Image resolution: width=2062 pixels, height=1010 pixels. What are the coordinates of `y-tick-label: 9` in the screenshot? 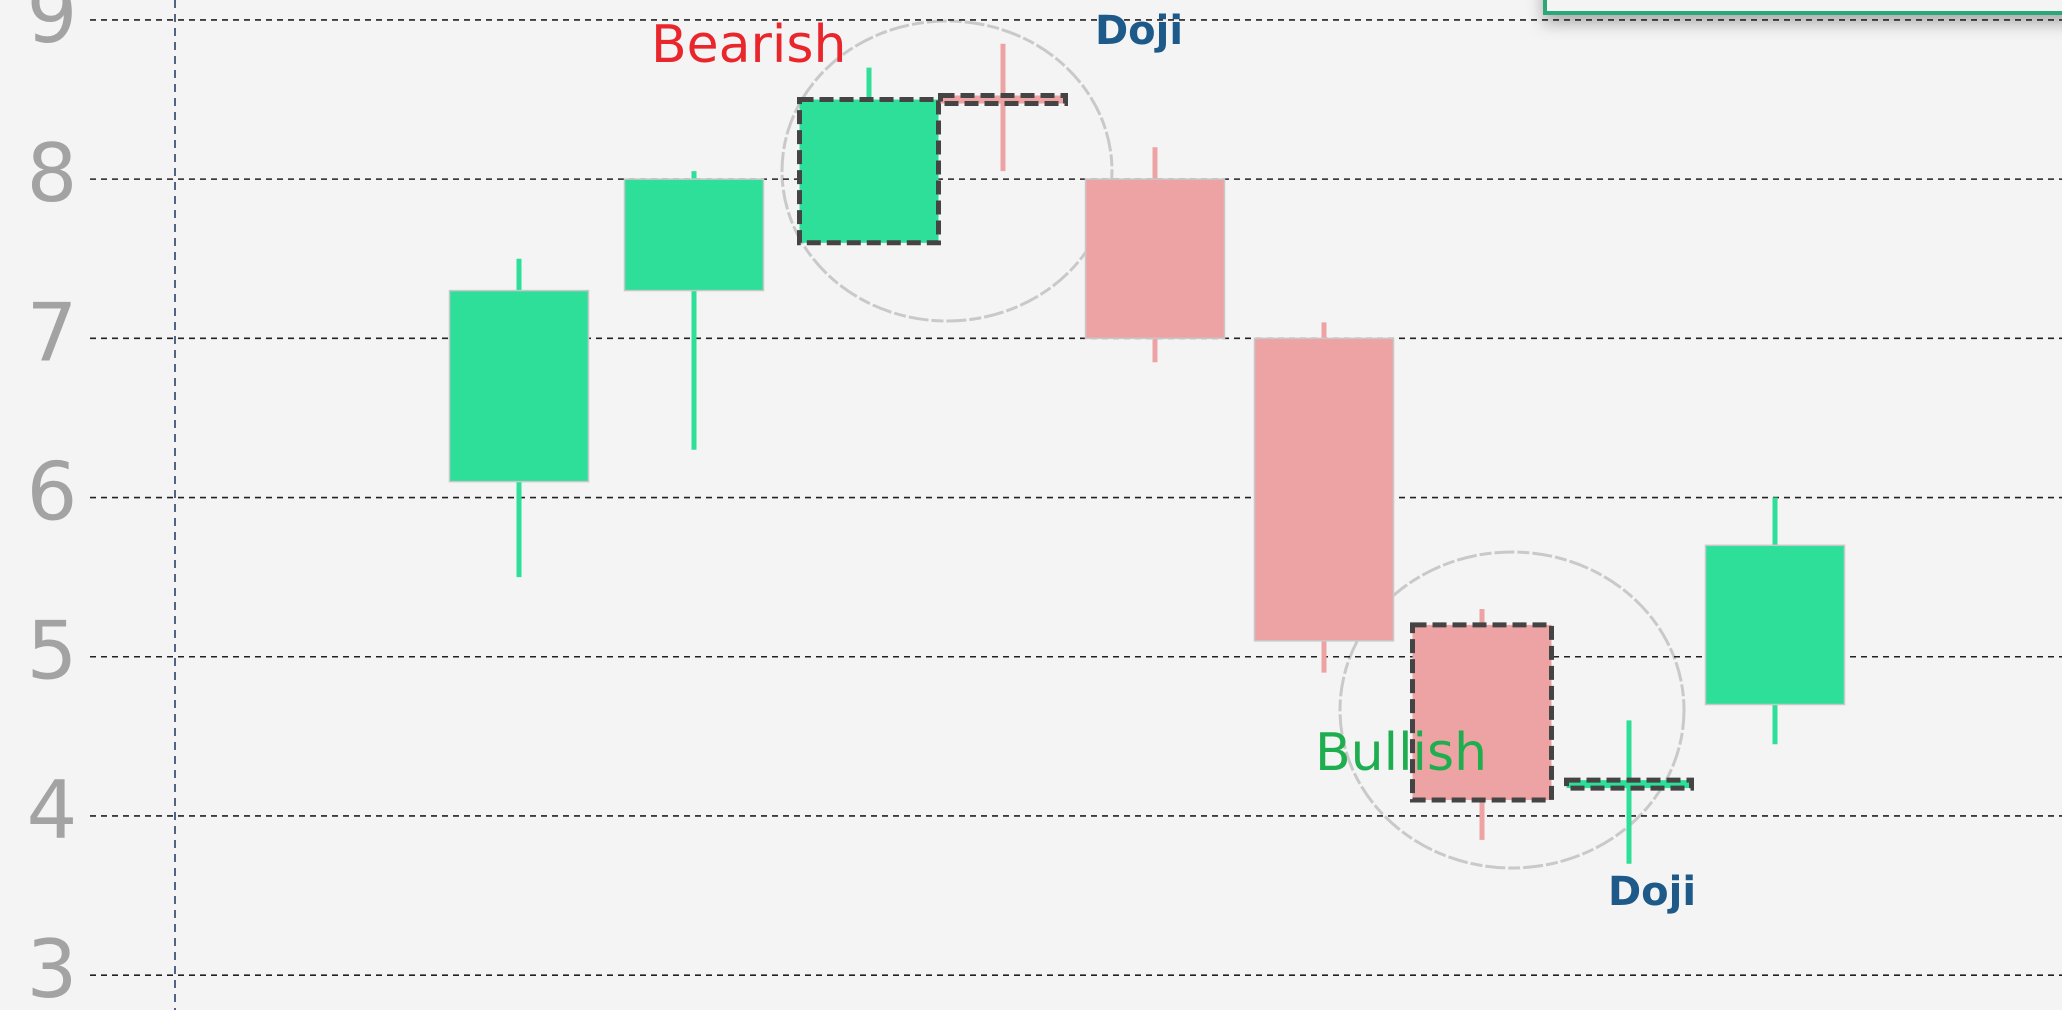 It's located at (52, 30).